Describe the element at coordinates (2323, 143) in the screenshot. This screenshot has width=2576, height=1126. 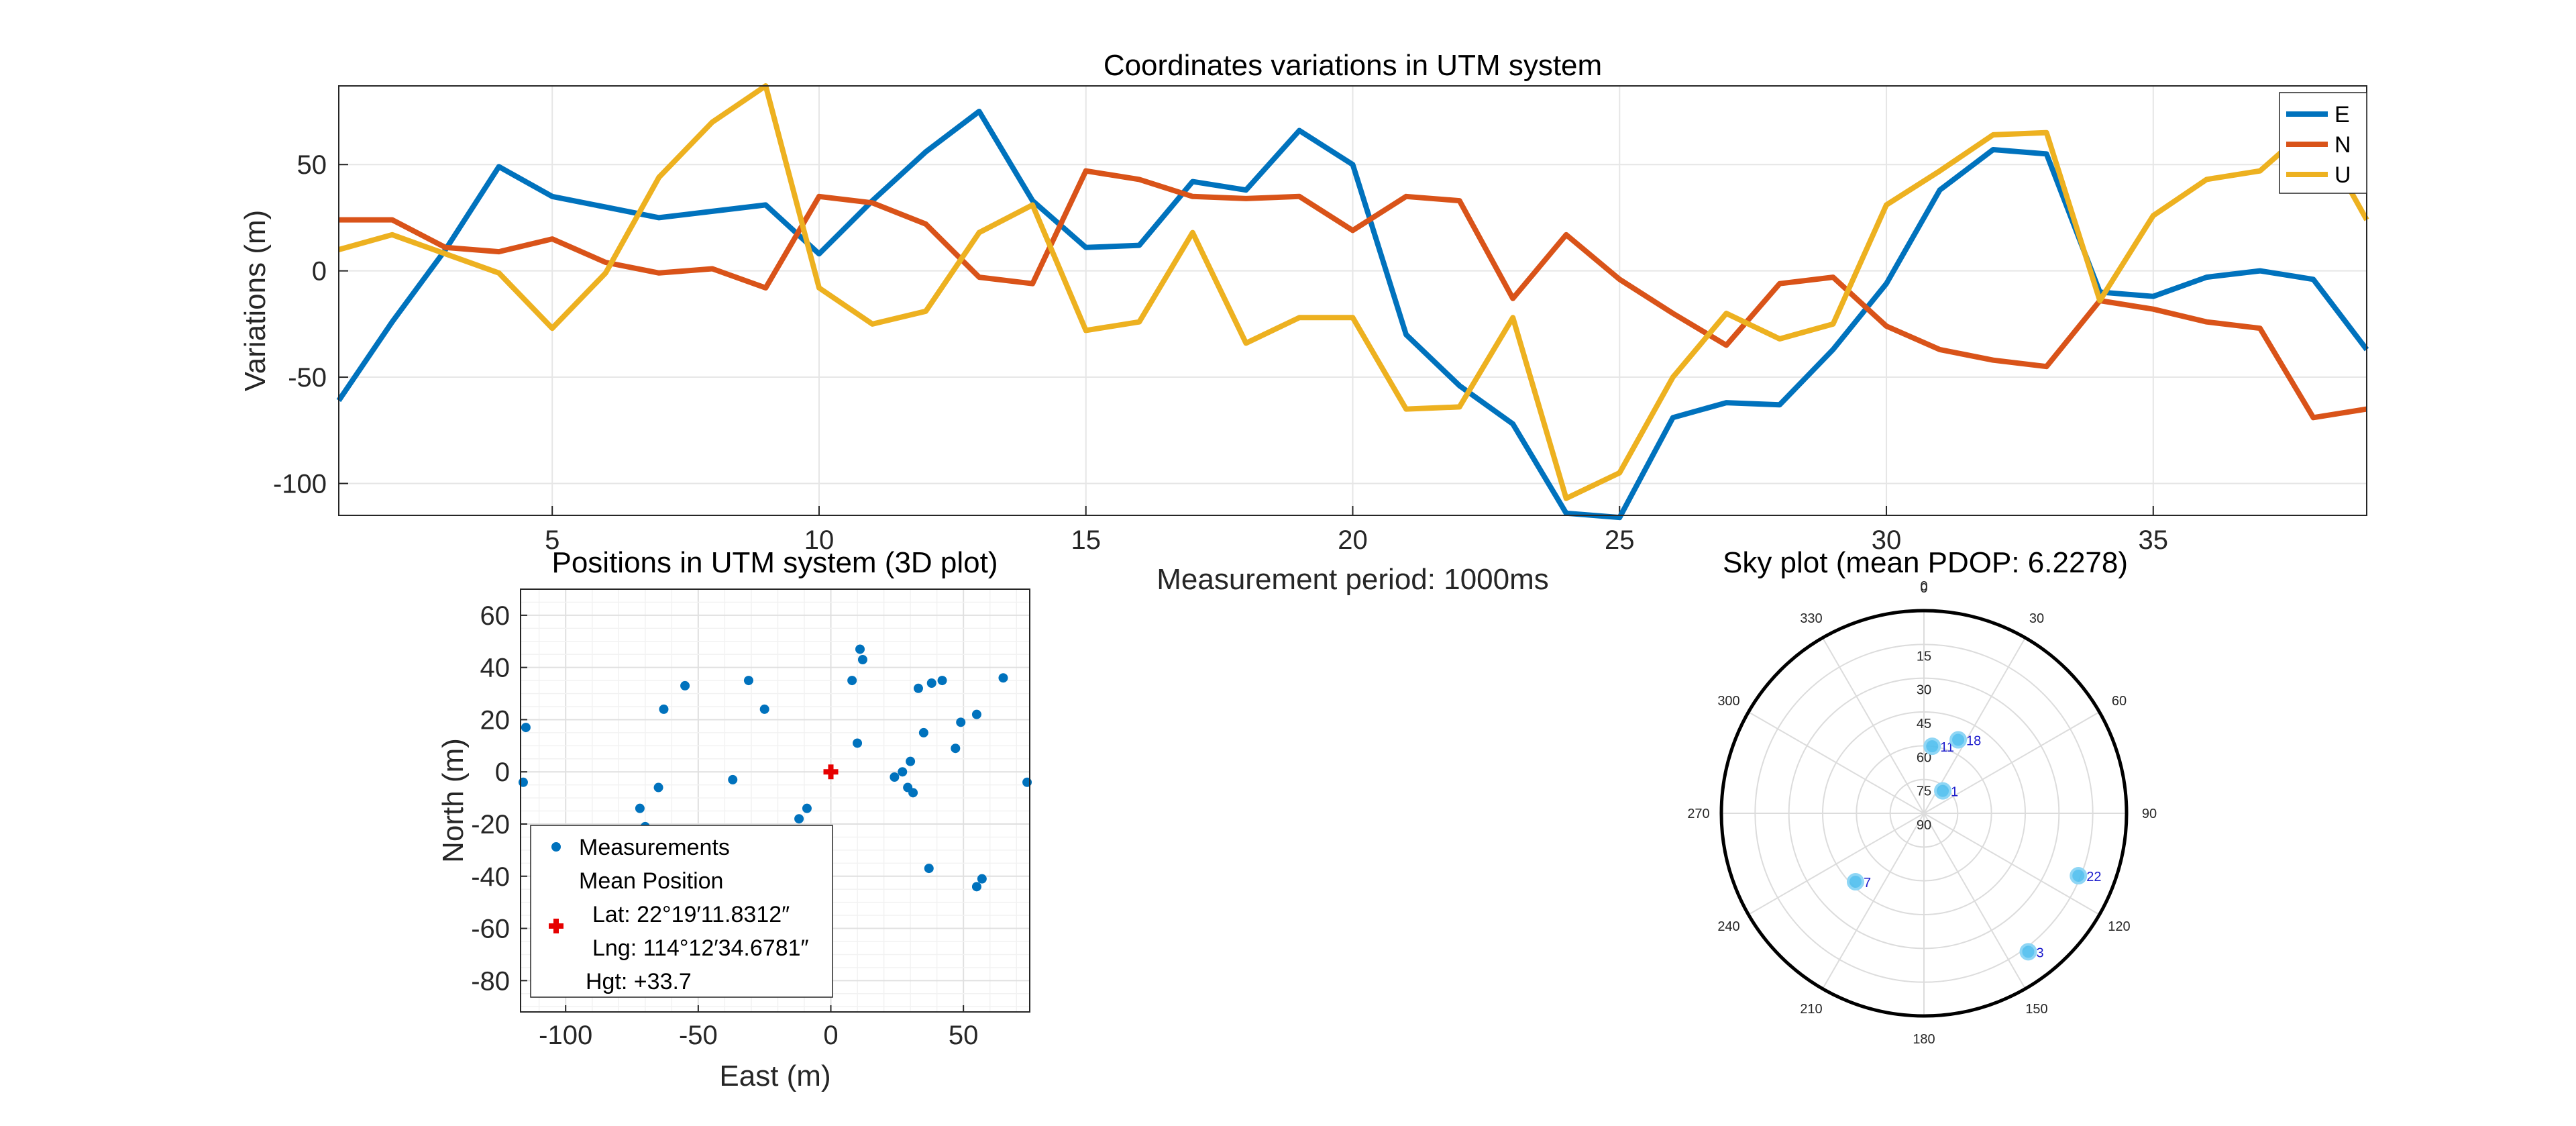
I see `line-chart-legend: ENU` at that location.